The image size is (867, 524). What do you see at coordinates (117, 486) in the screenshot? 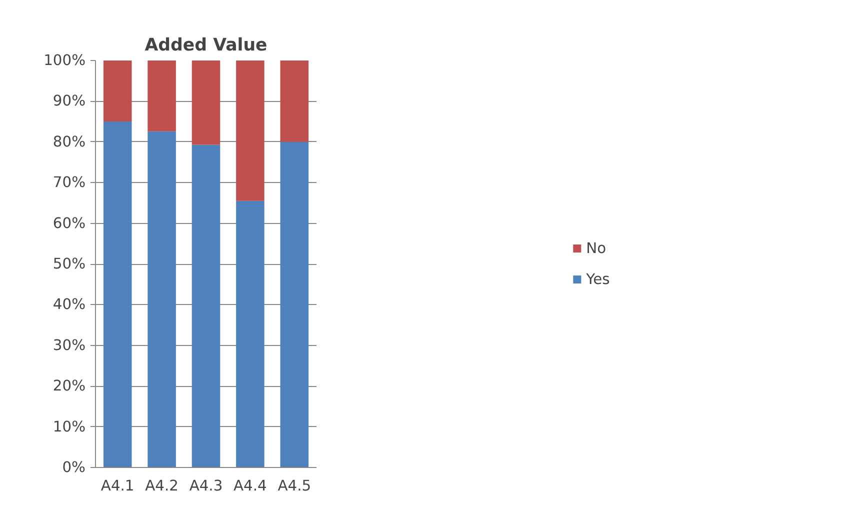
I see `x-tick-label: A4.1` at bounding box center [117, 486].